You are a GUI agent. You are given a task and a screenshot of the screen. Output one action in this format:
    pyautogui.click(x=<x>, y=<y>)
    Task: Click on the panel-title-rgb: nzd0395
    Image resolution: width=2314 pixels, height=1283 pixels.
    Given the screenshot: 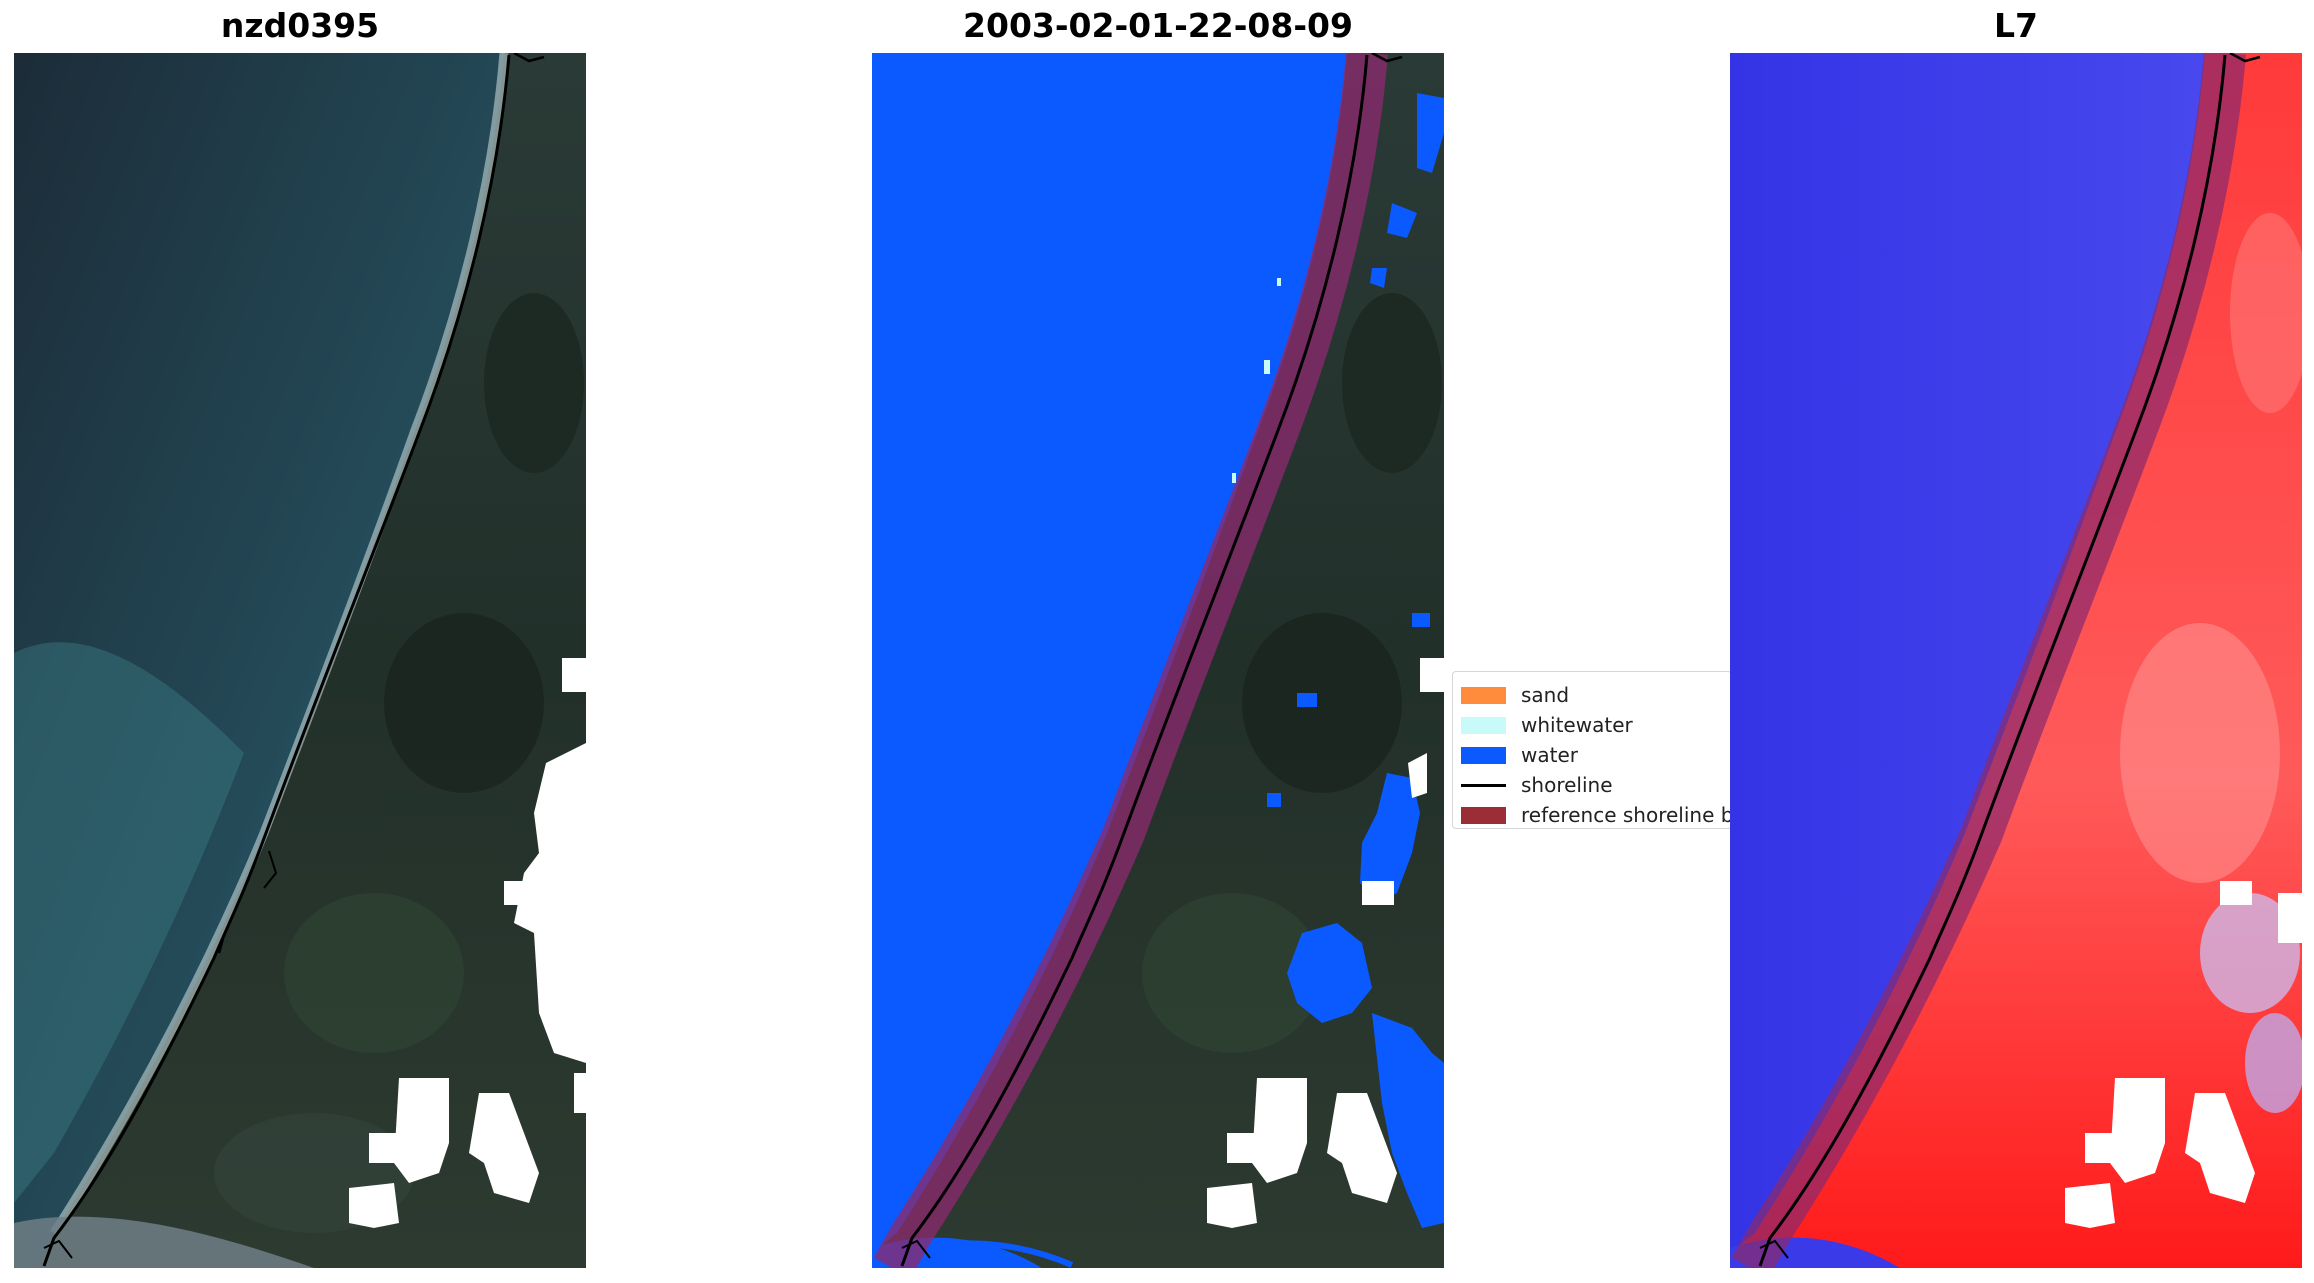 What is the action you would take?
    pyautogui.click(x=300, y=25)
    